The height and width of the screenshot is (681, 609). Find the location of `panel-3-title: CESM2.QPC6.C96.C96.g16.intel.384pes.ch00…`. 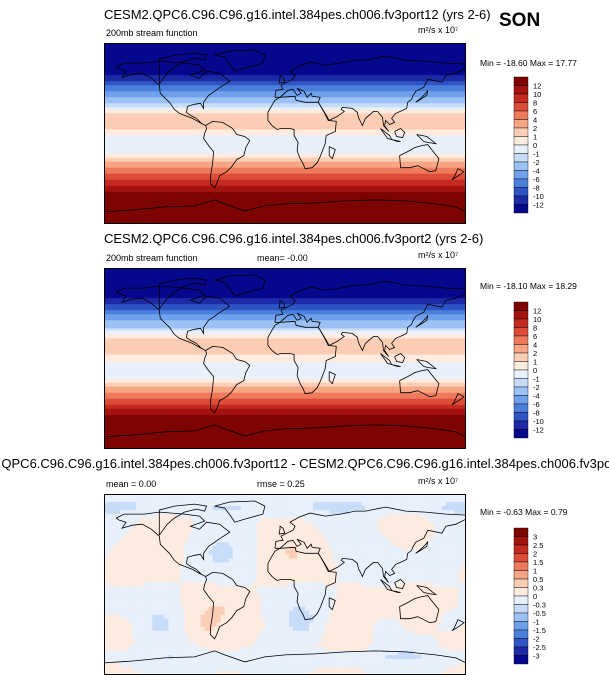

panel-3-title: CESM2.QPC6.C96.C96.g16.intel.384pes.ch00… is located at coordinates (304, 463).